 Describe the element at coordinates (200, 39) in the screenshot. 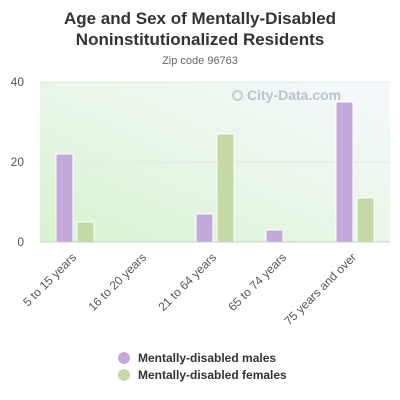

I see `chart-title-line-2: Noninstitutionalized Residents` at that location.